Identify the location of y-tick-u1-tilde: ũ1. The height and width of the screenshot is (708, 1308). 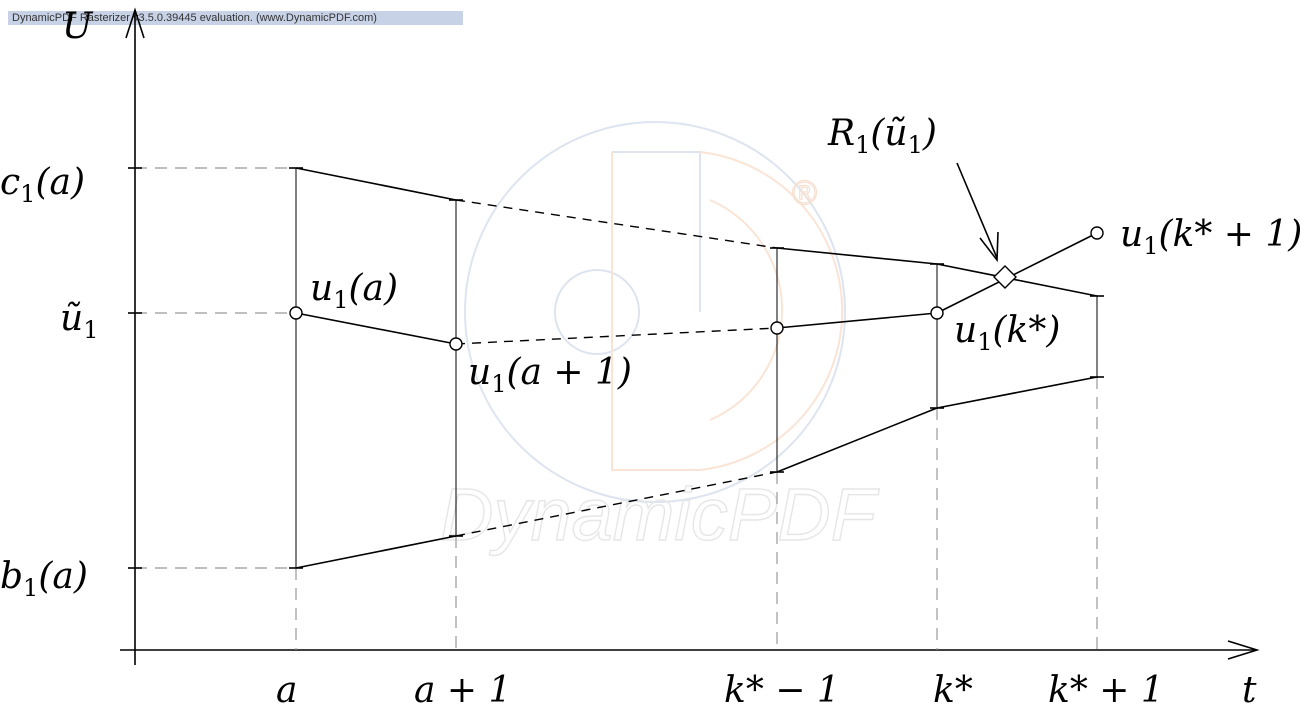
(79, 321).